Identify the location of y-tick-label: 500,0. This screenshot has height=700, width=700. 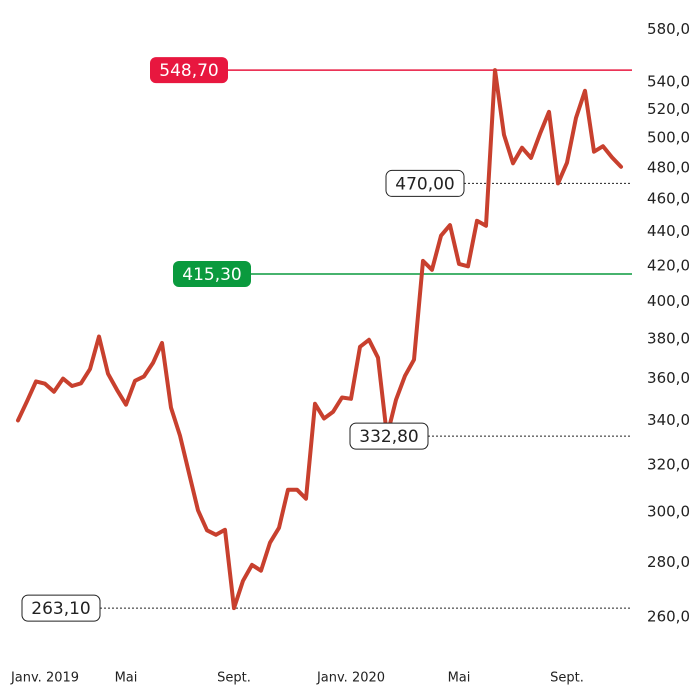
(668, 138).